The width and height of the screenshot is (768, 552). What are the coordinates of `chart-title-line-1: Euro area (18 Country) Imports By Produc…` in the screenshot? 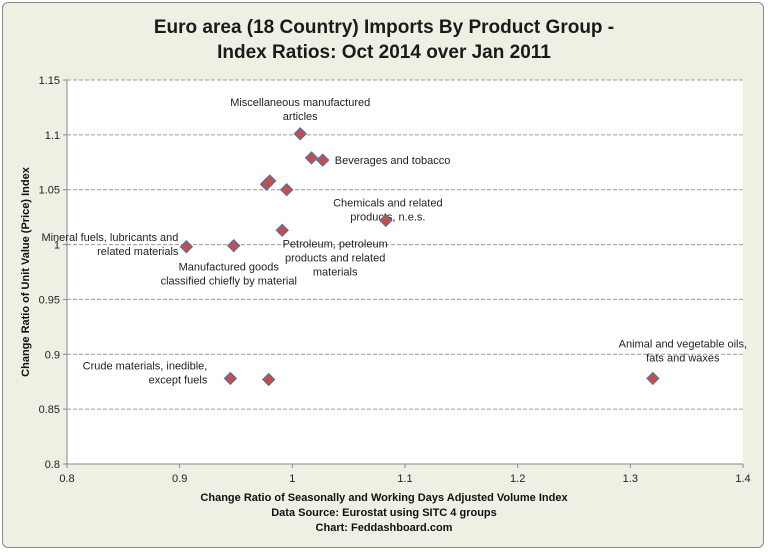 It's located at (384, 27).